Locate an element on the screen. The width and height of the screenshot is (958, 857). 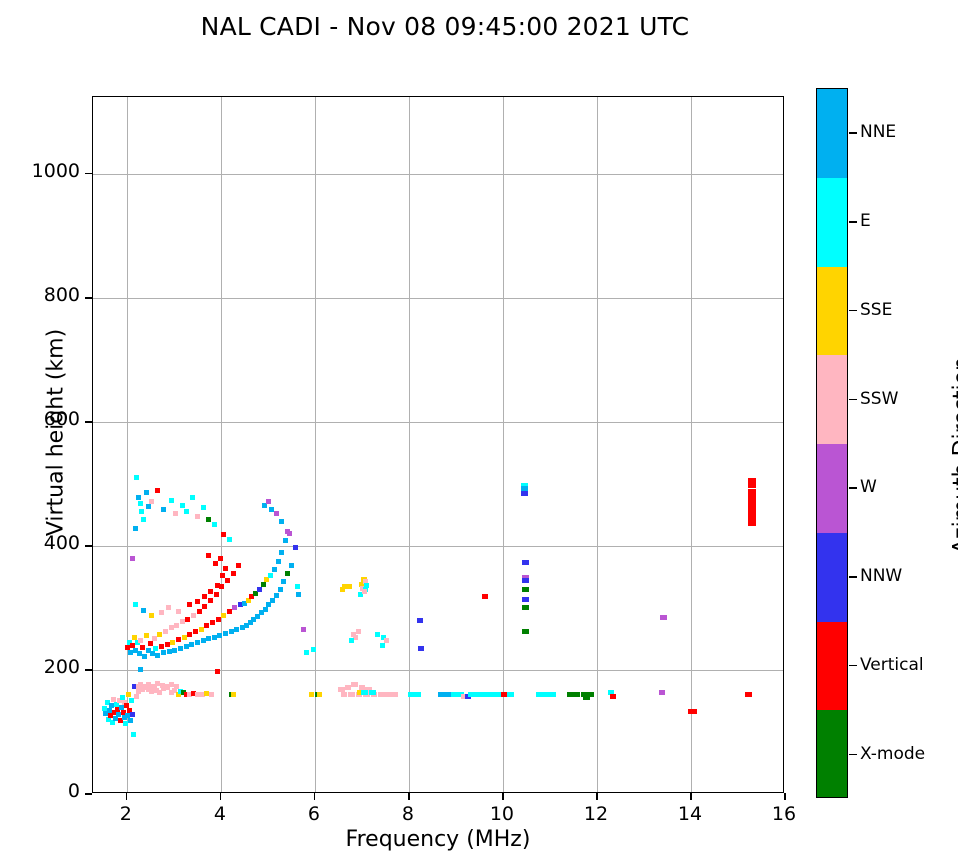
x-tick-label: 2 is located at coordinates (125, 814).